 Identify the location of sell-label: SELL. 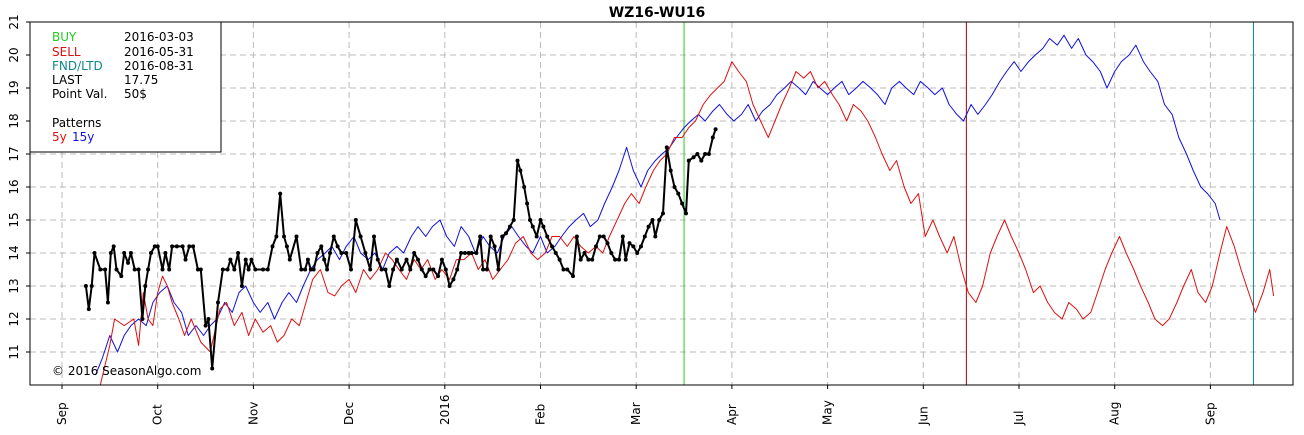
(66, 52).